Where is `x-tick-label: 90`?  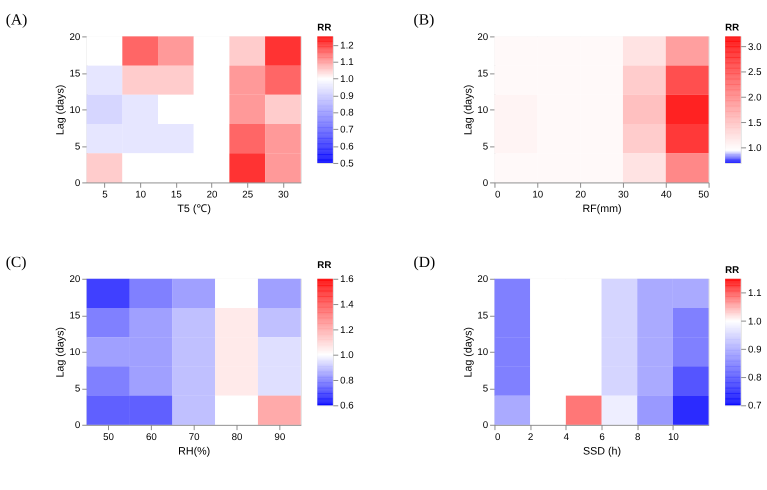
x-tick-label: 90 is located at coordinates (280, 437).